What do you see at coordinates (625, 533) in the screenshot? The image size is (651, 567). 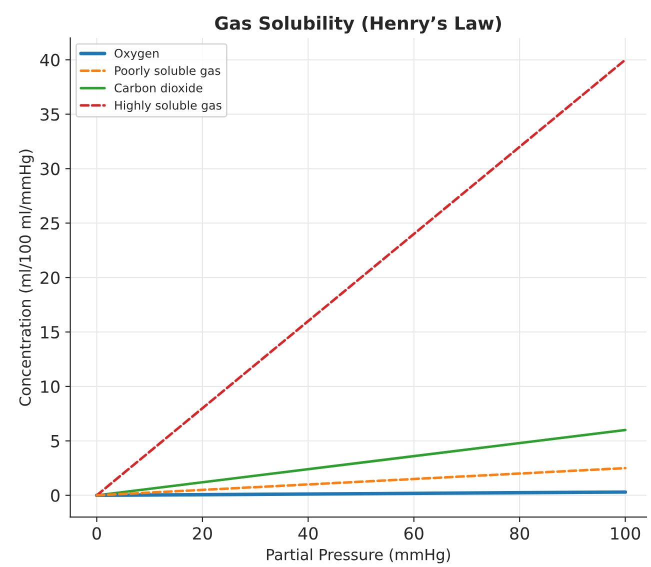 I see `x-tick-label: 100` at bounding box center [625, 533].